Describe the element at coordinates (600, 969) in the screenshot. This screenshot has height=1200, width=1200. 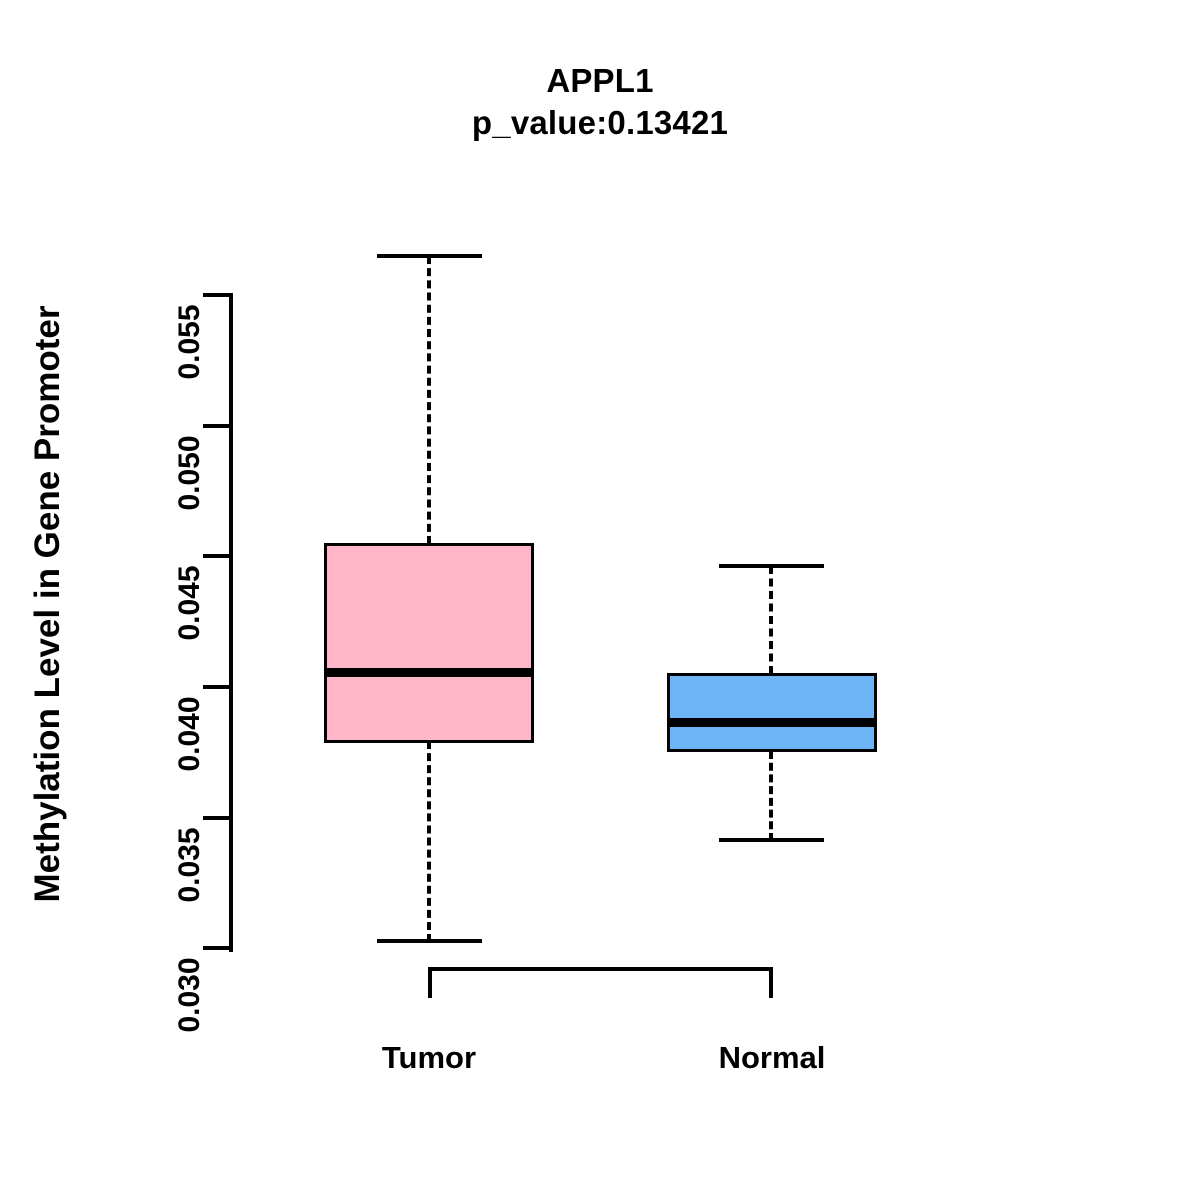
I see `x-axis-line` at that location.